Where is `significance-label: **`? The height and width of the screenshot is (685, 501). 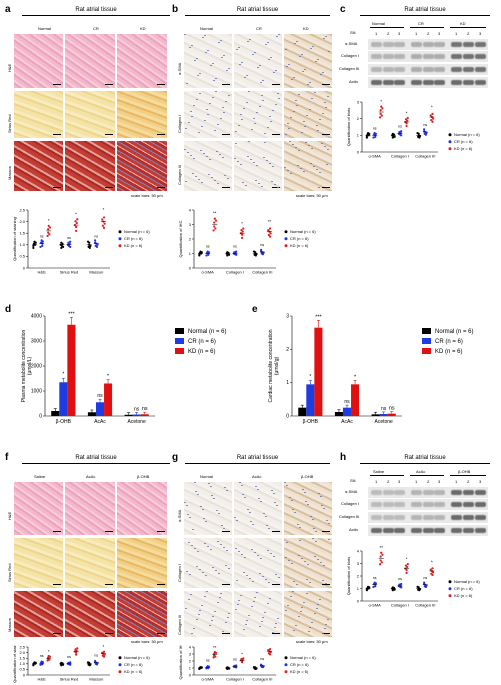 significance-label: ** is located at coordinates (215, 647).